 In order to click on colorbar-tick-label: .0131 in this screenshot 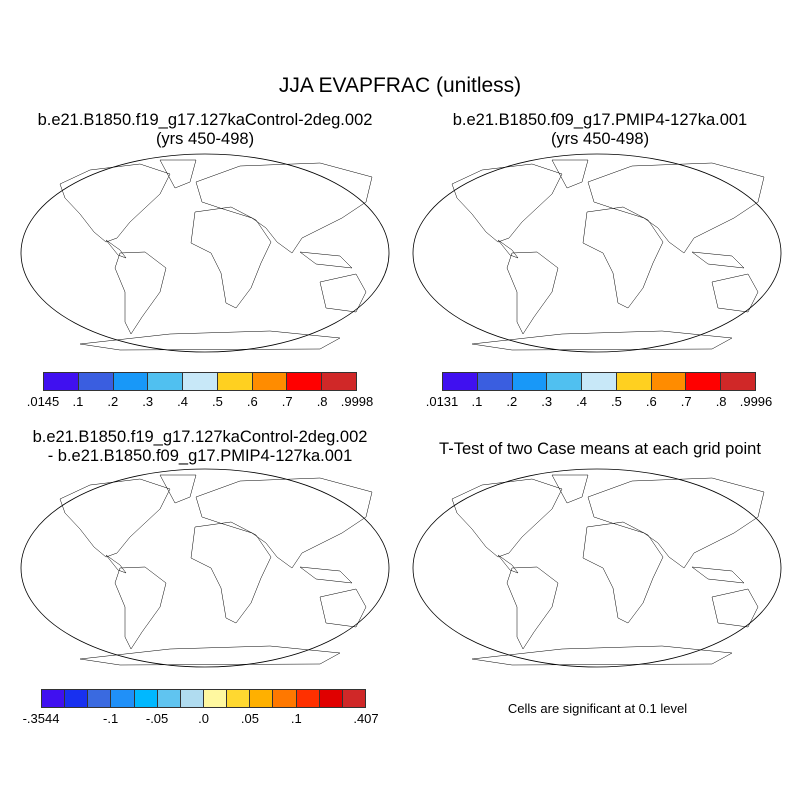, I will do `click(442, 401)`.